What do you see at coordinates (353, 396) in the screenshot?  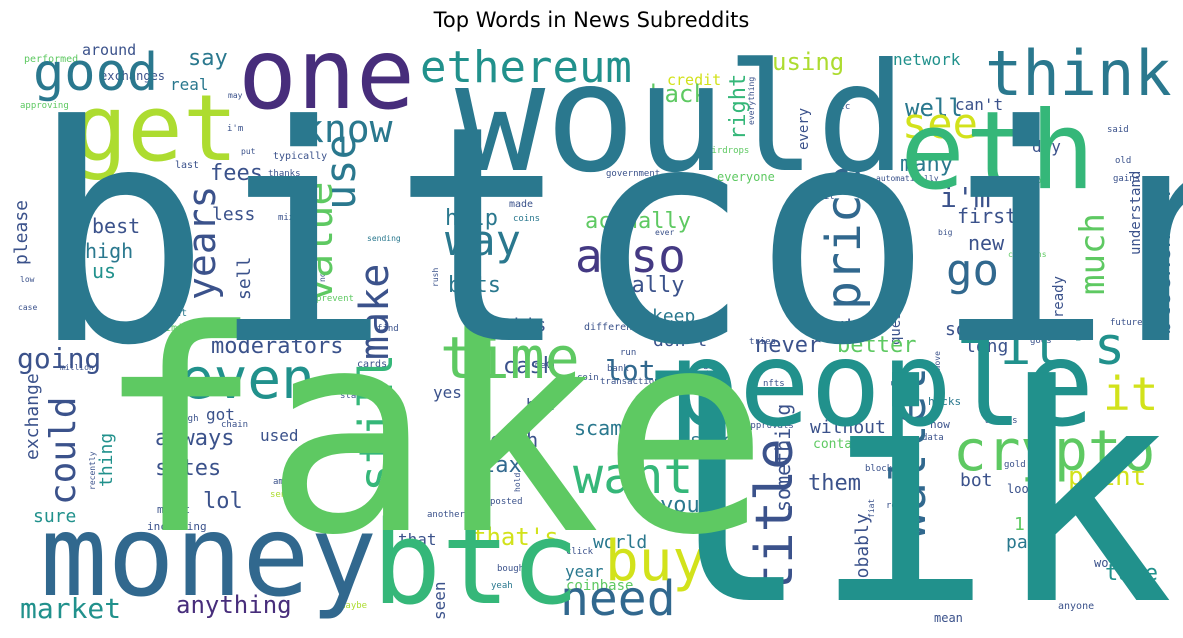 I see `word-start: start` at bounding box center [353, 396].